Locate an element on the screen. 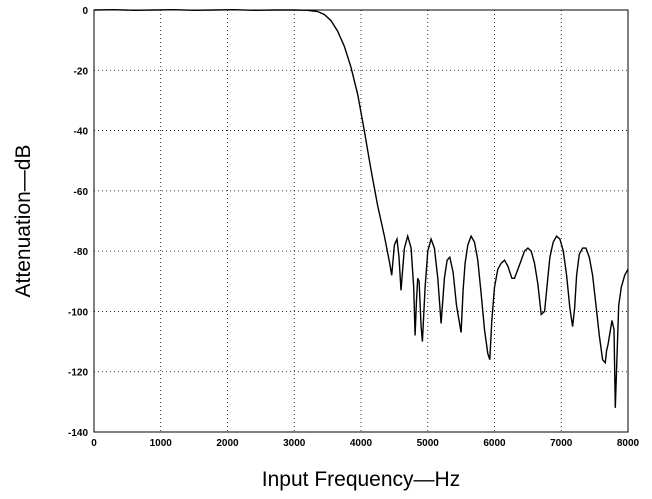 This screenshot has height=499, width=652. x-tick-label: 3000 is located at coordinates (294, 443).